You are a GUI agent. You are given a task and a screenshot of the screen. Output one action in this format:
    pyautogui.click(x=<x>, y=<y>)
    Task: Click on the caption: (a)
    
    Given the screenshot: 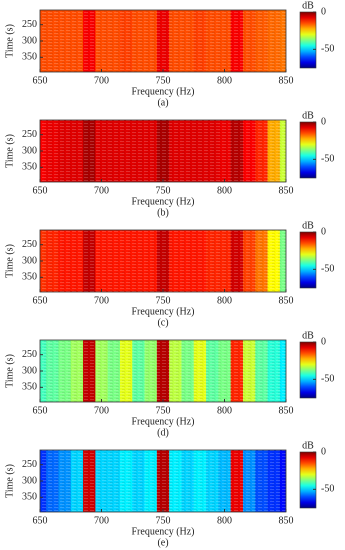 What is the action you would take?
    pyautogui.click(x=162, y=102)
    